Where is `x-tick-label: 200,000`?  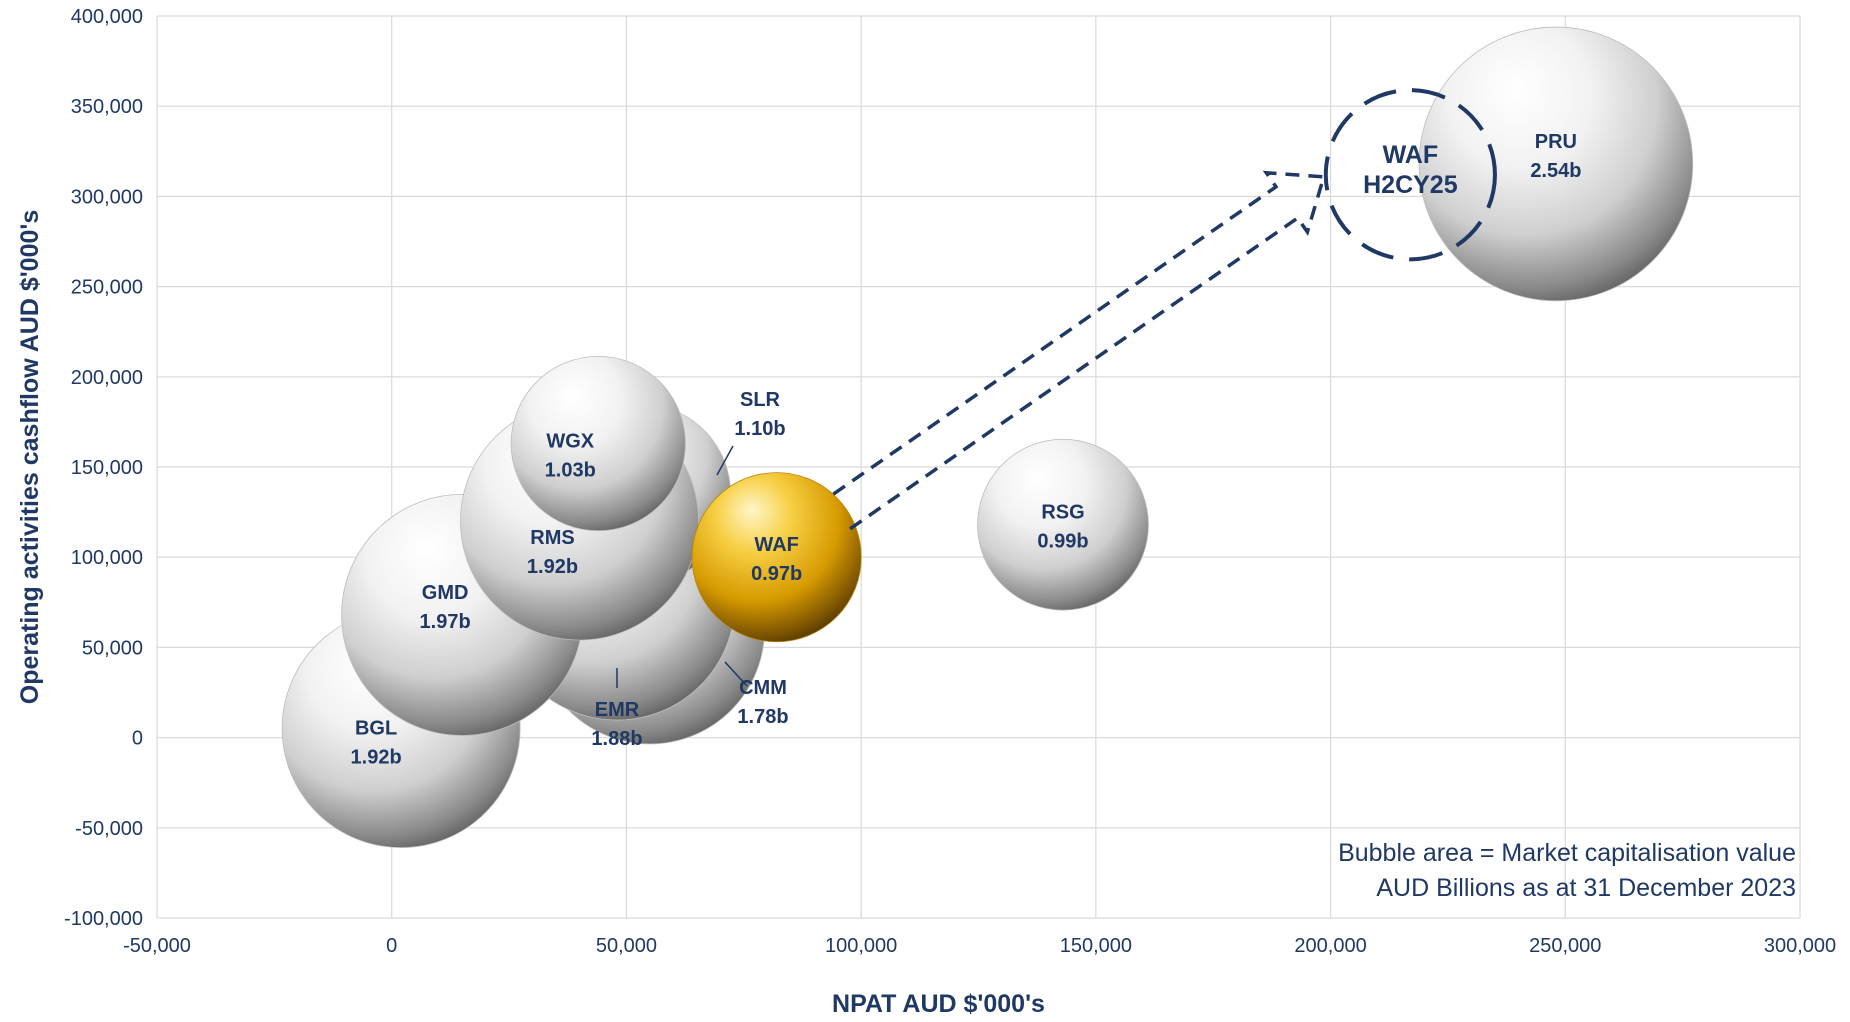
x-tick-label: 200,000 is located at coordinates (1330, 946).